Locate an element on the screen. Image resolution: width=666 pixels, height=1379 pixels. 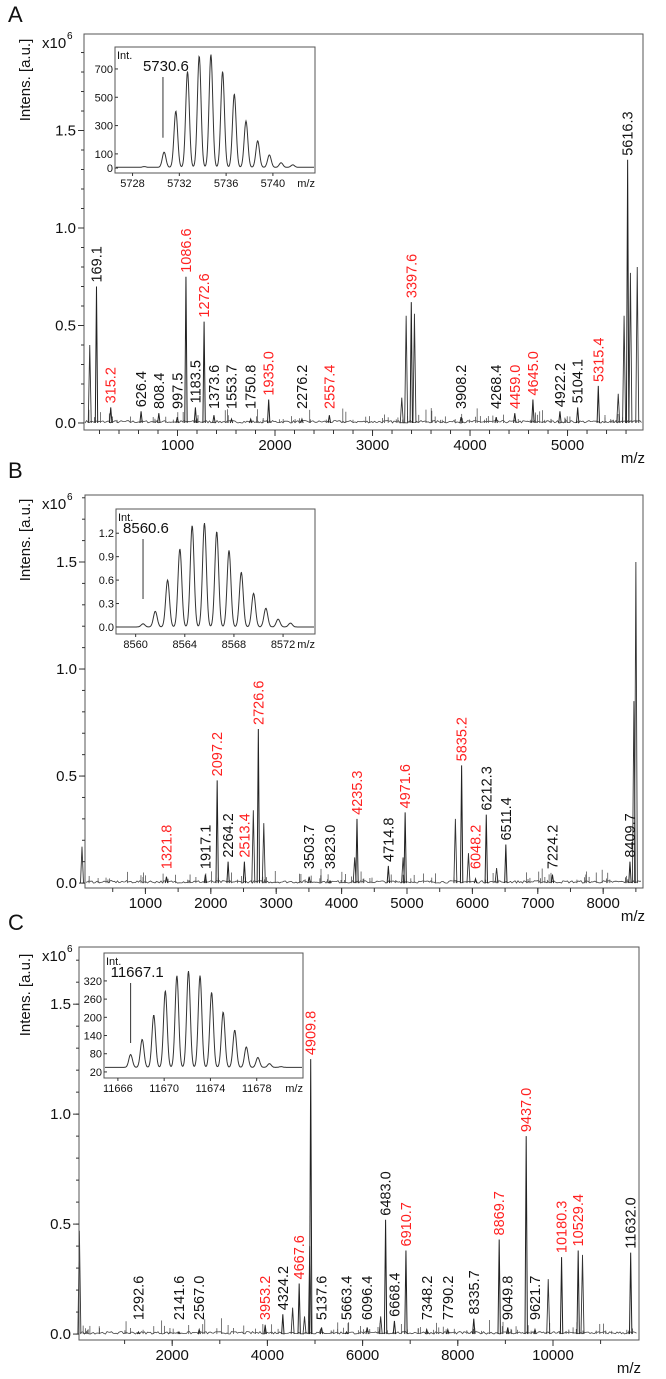
inset-y-tick-label: 140 is located at coordinates (93, 1037).